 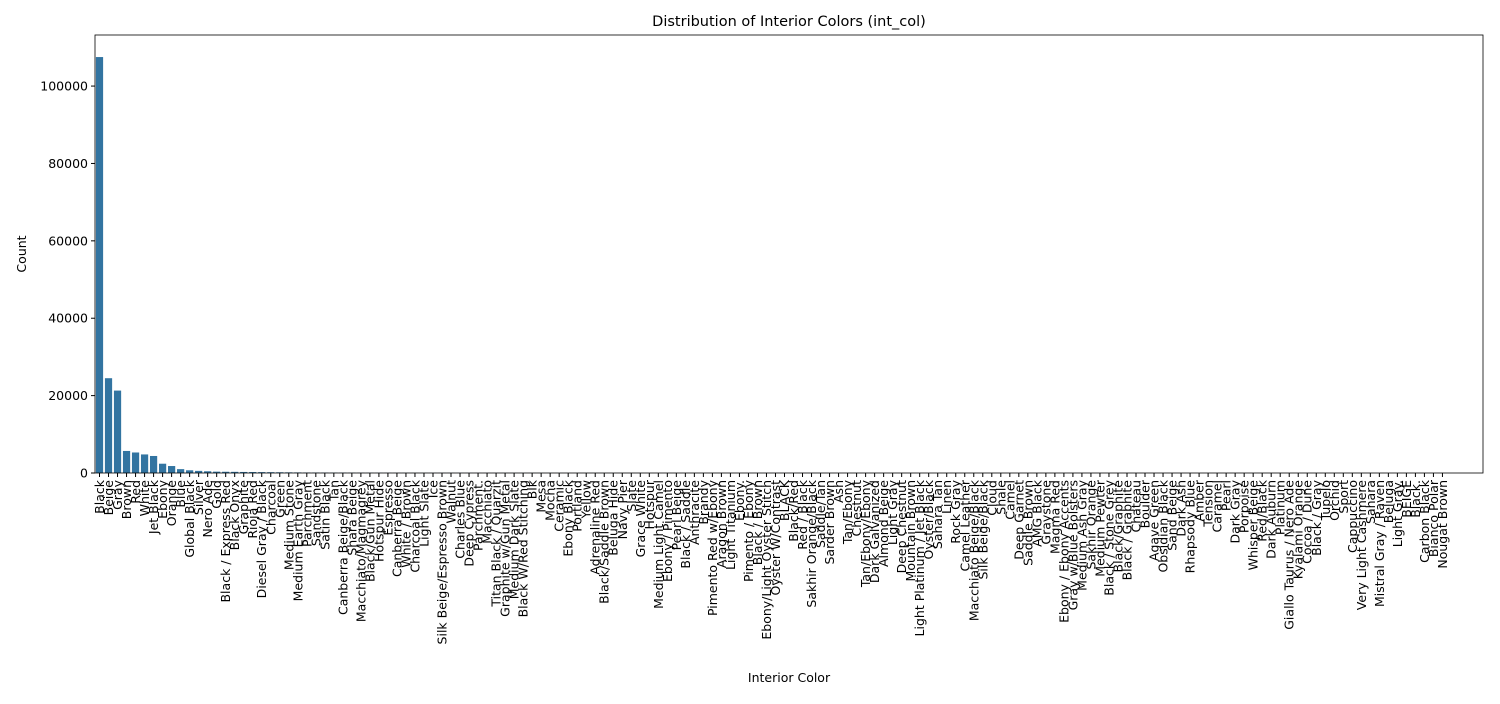 I want to click on y-tick-label: 20000, so click(x=68, y=395).